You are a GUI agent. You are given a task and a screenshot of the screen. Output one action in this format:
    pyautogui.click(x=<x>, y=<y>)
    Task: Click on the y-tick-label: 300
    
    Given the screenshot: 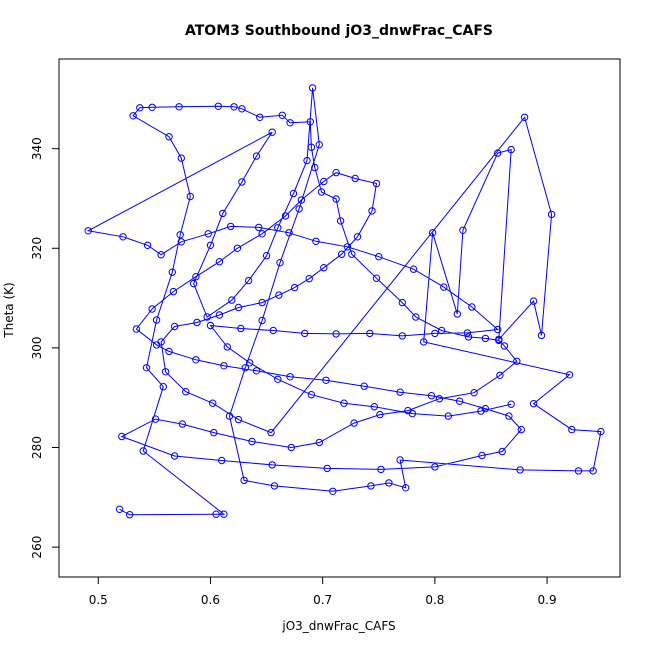 What is the action you would take?
    pyautogui.click(x=37, y=347)
    